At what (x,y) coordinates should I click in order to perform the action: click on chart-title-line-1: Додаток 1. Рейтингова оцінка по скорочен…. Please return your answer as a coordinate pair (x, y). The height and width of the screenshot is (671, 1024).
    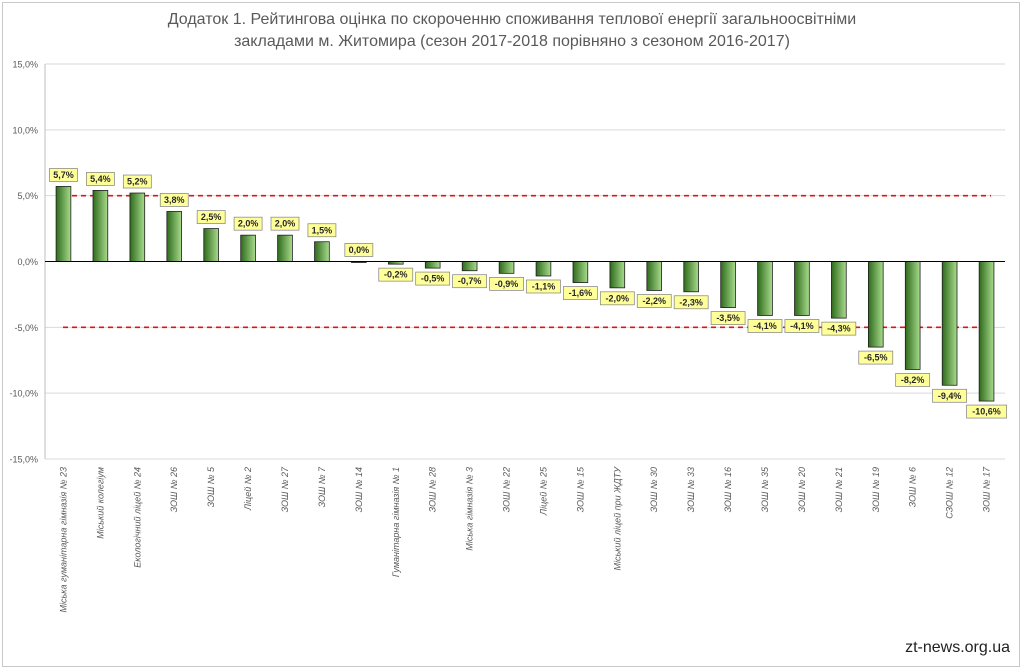
    Looking at the image, I should click on (512, 19).